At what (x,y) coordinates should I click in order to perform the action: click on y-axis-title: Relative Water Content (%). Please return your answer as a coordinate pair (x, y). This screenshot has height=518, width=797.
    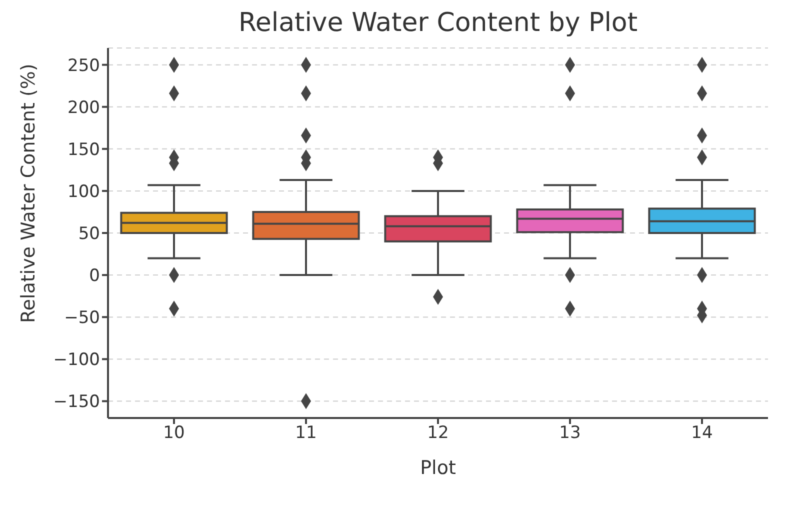
    Looking at the image, I should click on (29, 193).